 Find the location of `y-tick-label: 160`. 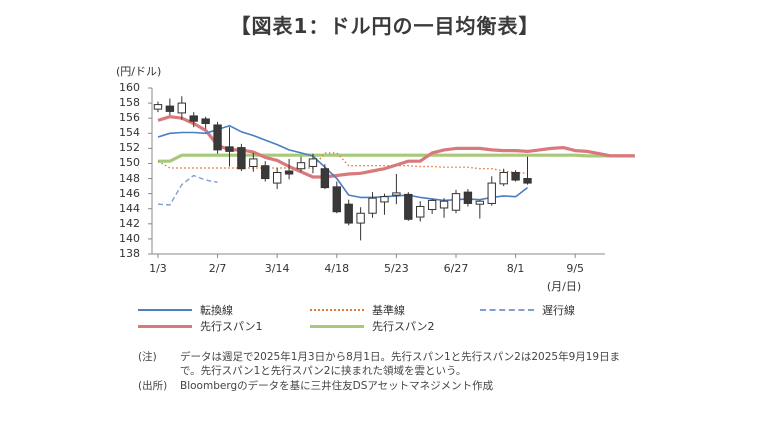

y-tick-label: 160 is located at coordinates (129, 87).